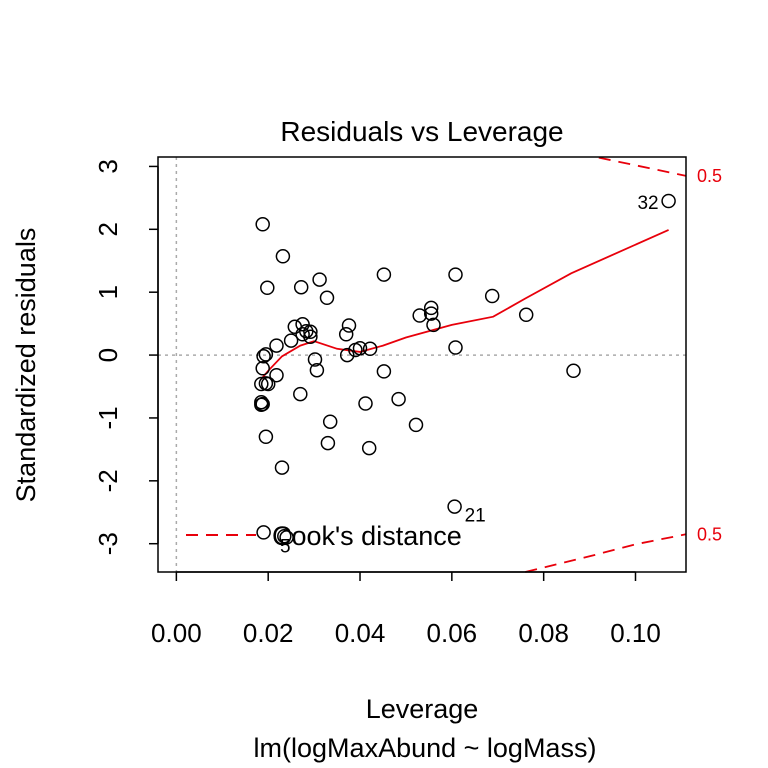 The height and width of the screenshot is (768, 768). Describe the element at coordinates (543, 633) in the screenshot. I see `x-tick-label: 0.08` at that location.